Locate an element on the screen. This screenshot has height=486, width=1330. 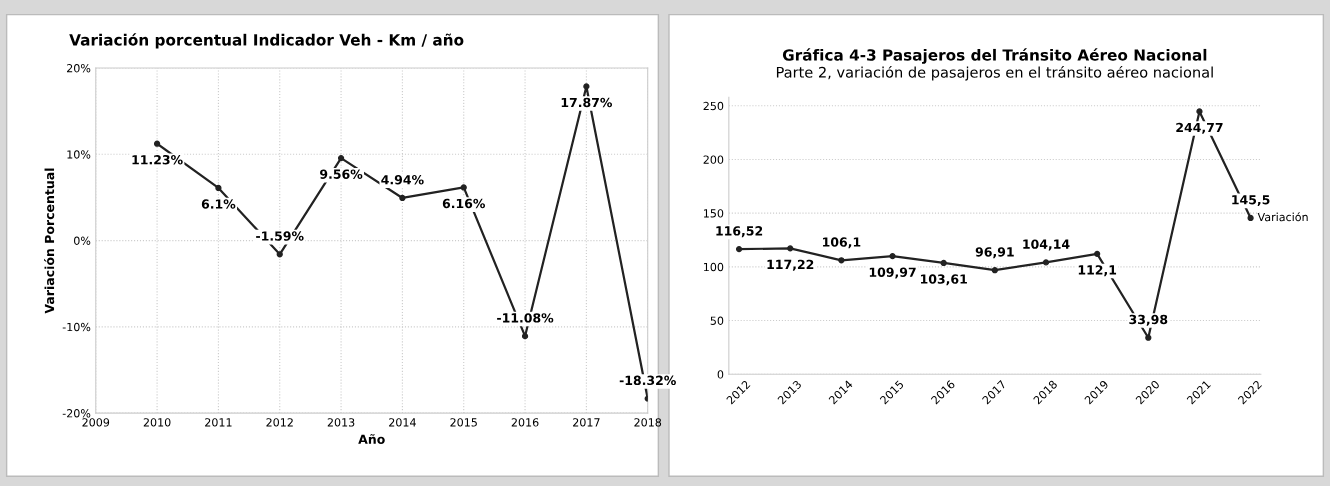
x-tick-label: 2018 is located at coordinates (648, 422).